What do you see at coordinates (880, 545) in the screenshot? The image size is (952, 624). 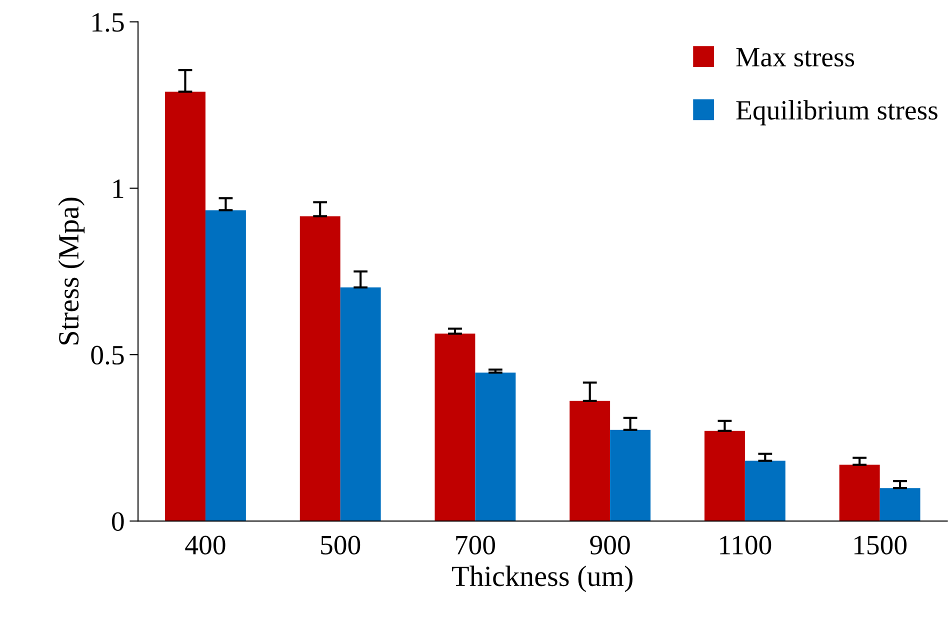 I see `x-tick-label: 1500` at bounding box center [880, 545].